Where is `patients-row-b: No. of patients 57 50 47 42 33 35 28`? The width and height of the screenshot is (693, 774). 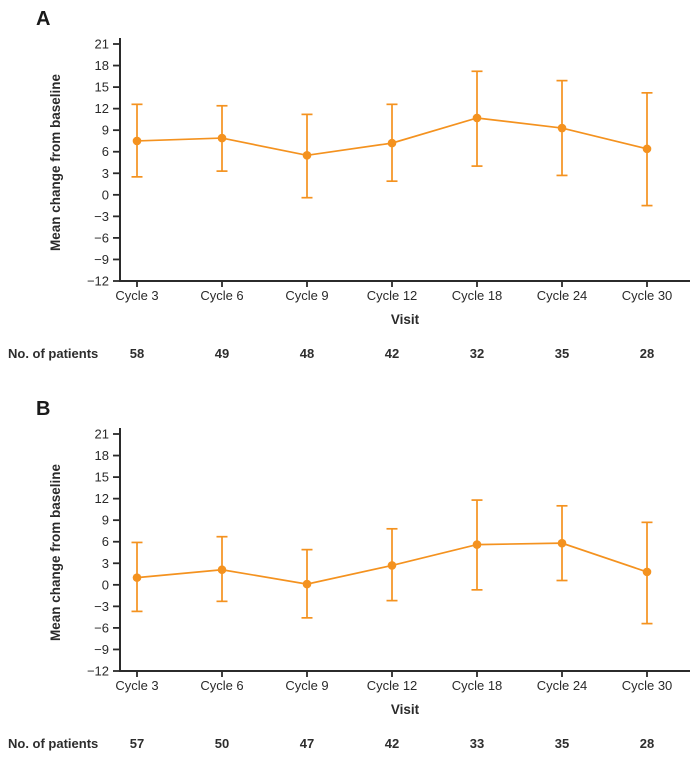
patients-row-b: No. of patients 57 50 47 42 33 35 28 is located at coordinates (346, 746).